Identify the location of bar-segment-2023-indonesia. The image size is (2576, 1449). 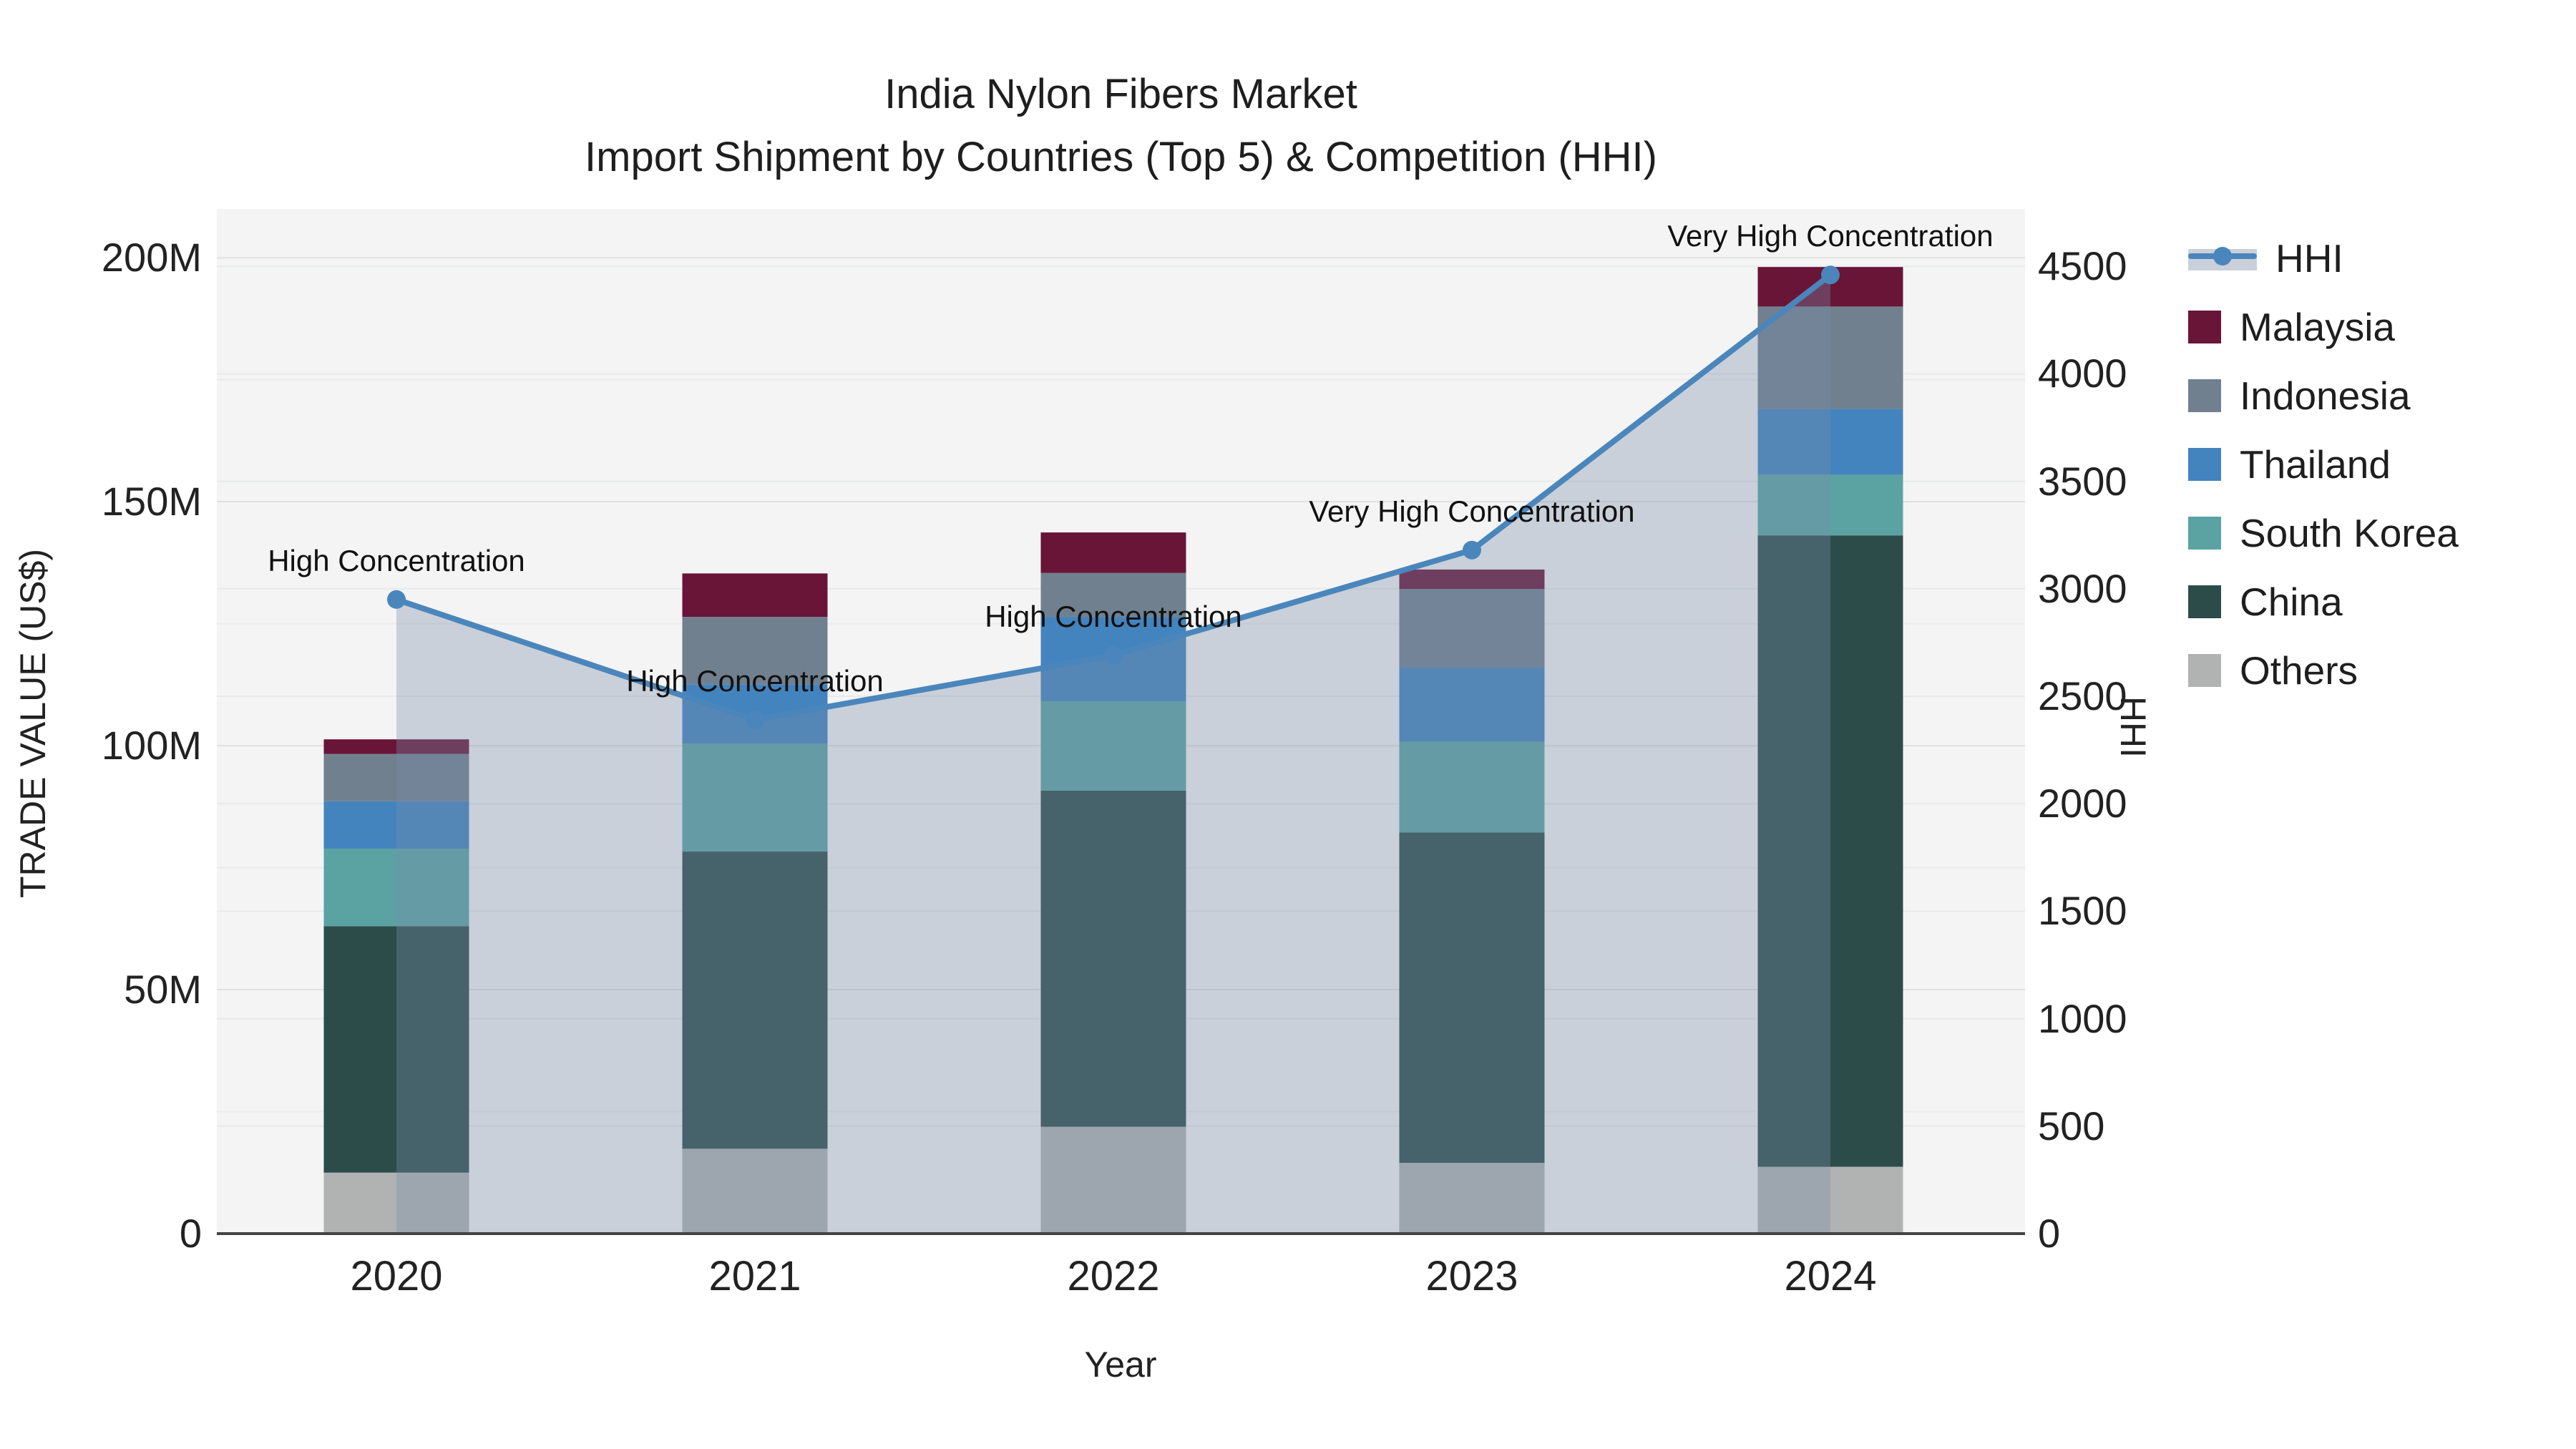
(1472, 628).